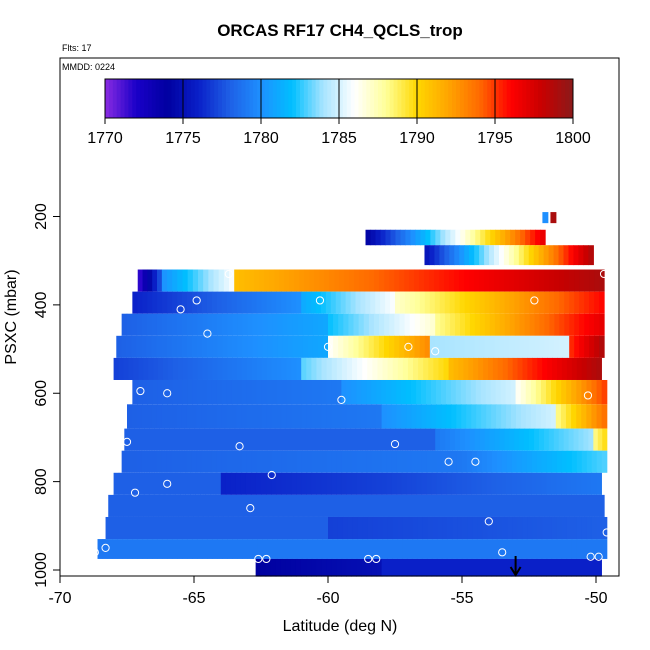 This screenshot has height=650, width=650. Describe the element at coordinates (41, 216) in the screenshot. I see `y-tick-label-0: 200` at that location.